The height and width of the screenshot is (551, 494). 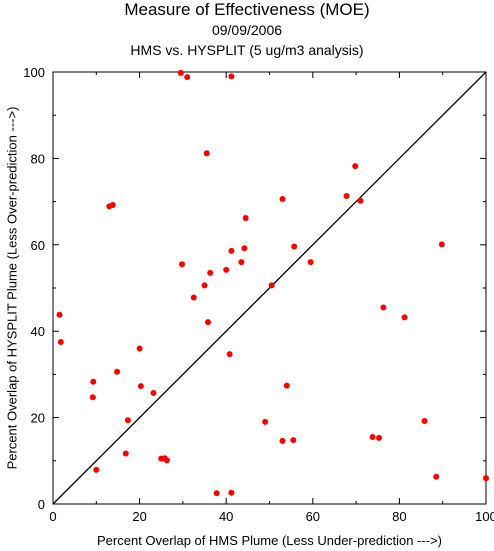 I want to click on y-tick-label: 0, so click(x=41, y=504).